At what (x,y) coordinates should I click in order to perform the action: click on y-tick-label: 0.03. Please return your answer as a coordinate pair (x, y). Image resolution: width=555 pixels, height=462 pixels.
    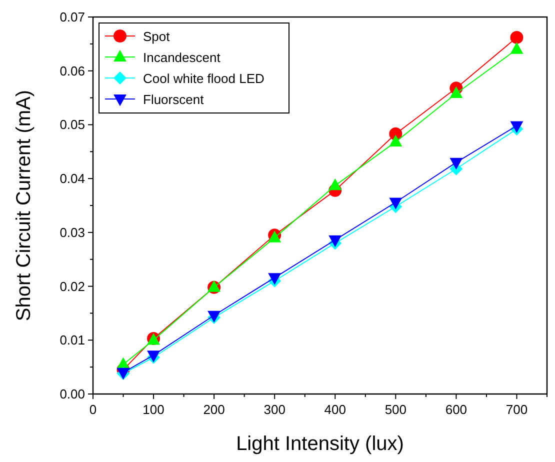
    Looking at the image, I should click on (72, 232).